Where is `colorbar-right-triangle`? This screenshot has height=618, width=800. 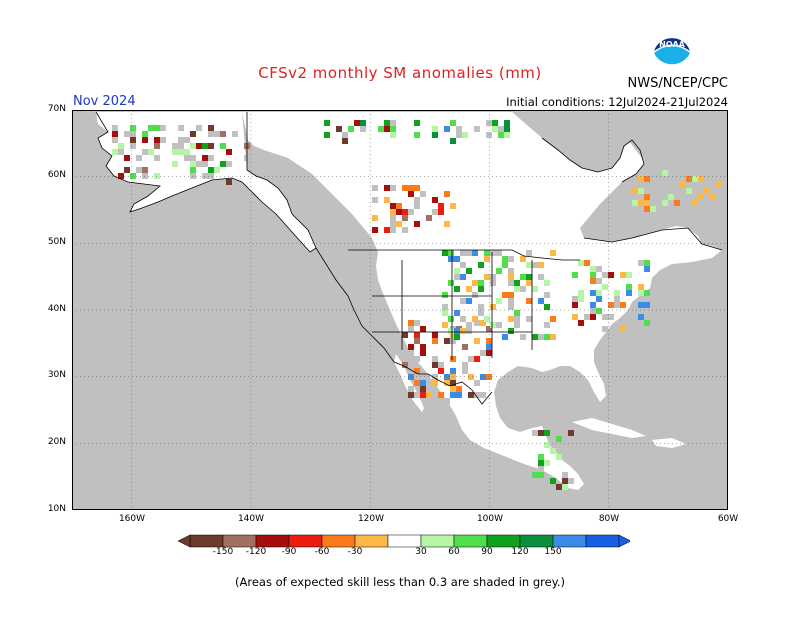 colorbar-right-triangle is located at coordinates (624, 541).